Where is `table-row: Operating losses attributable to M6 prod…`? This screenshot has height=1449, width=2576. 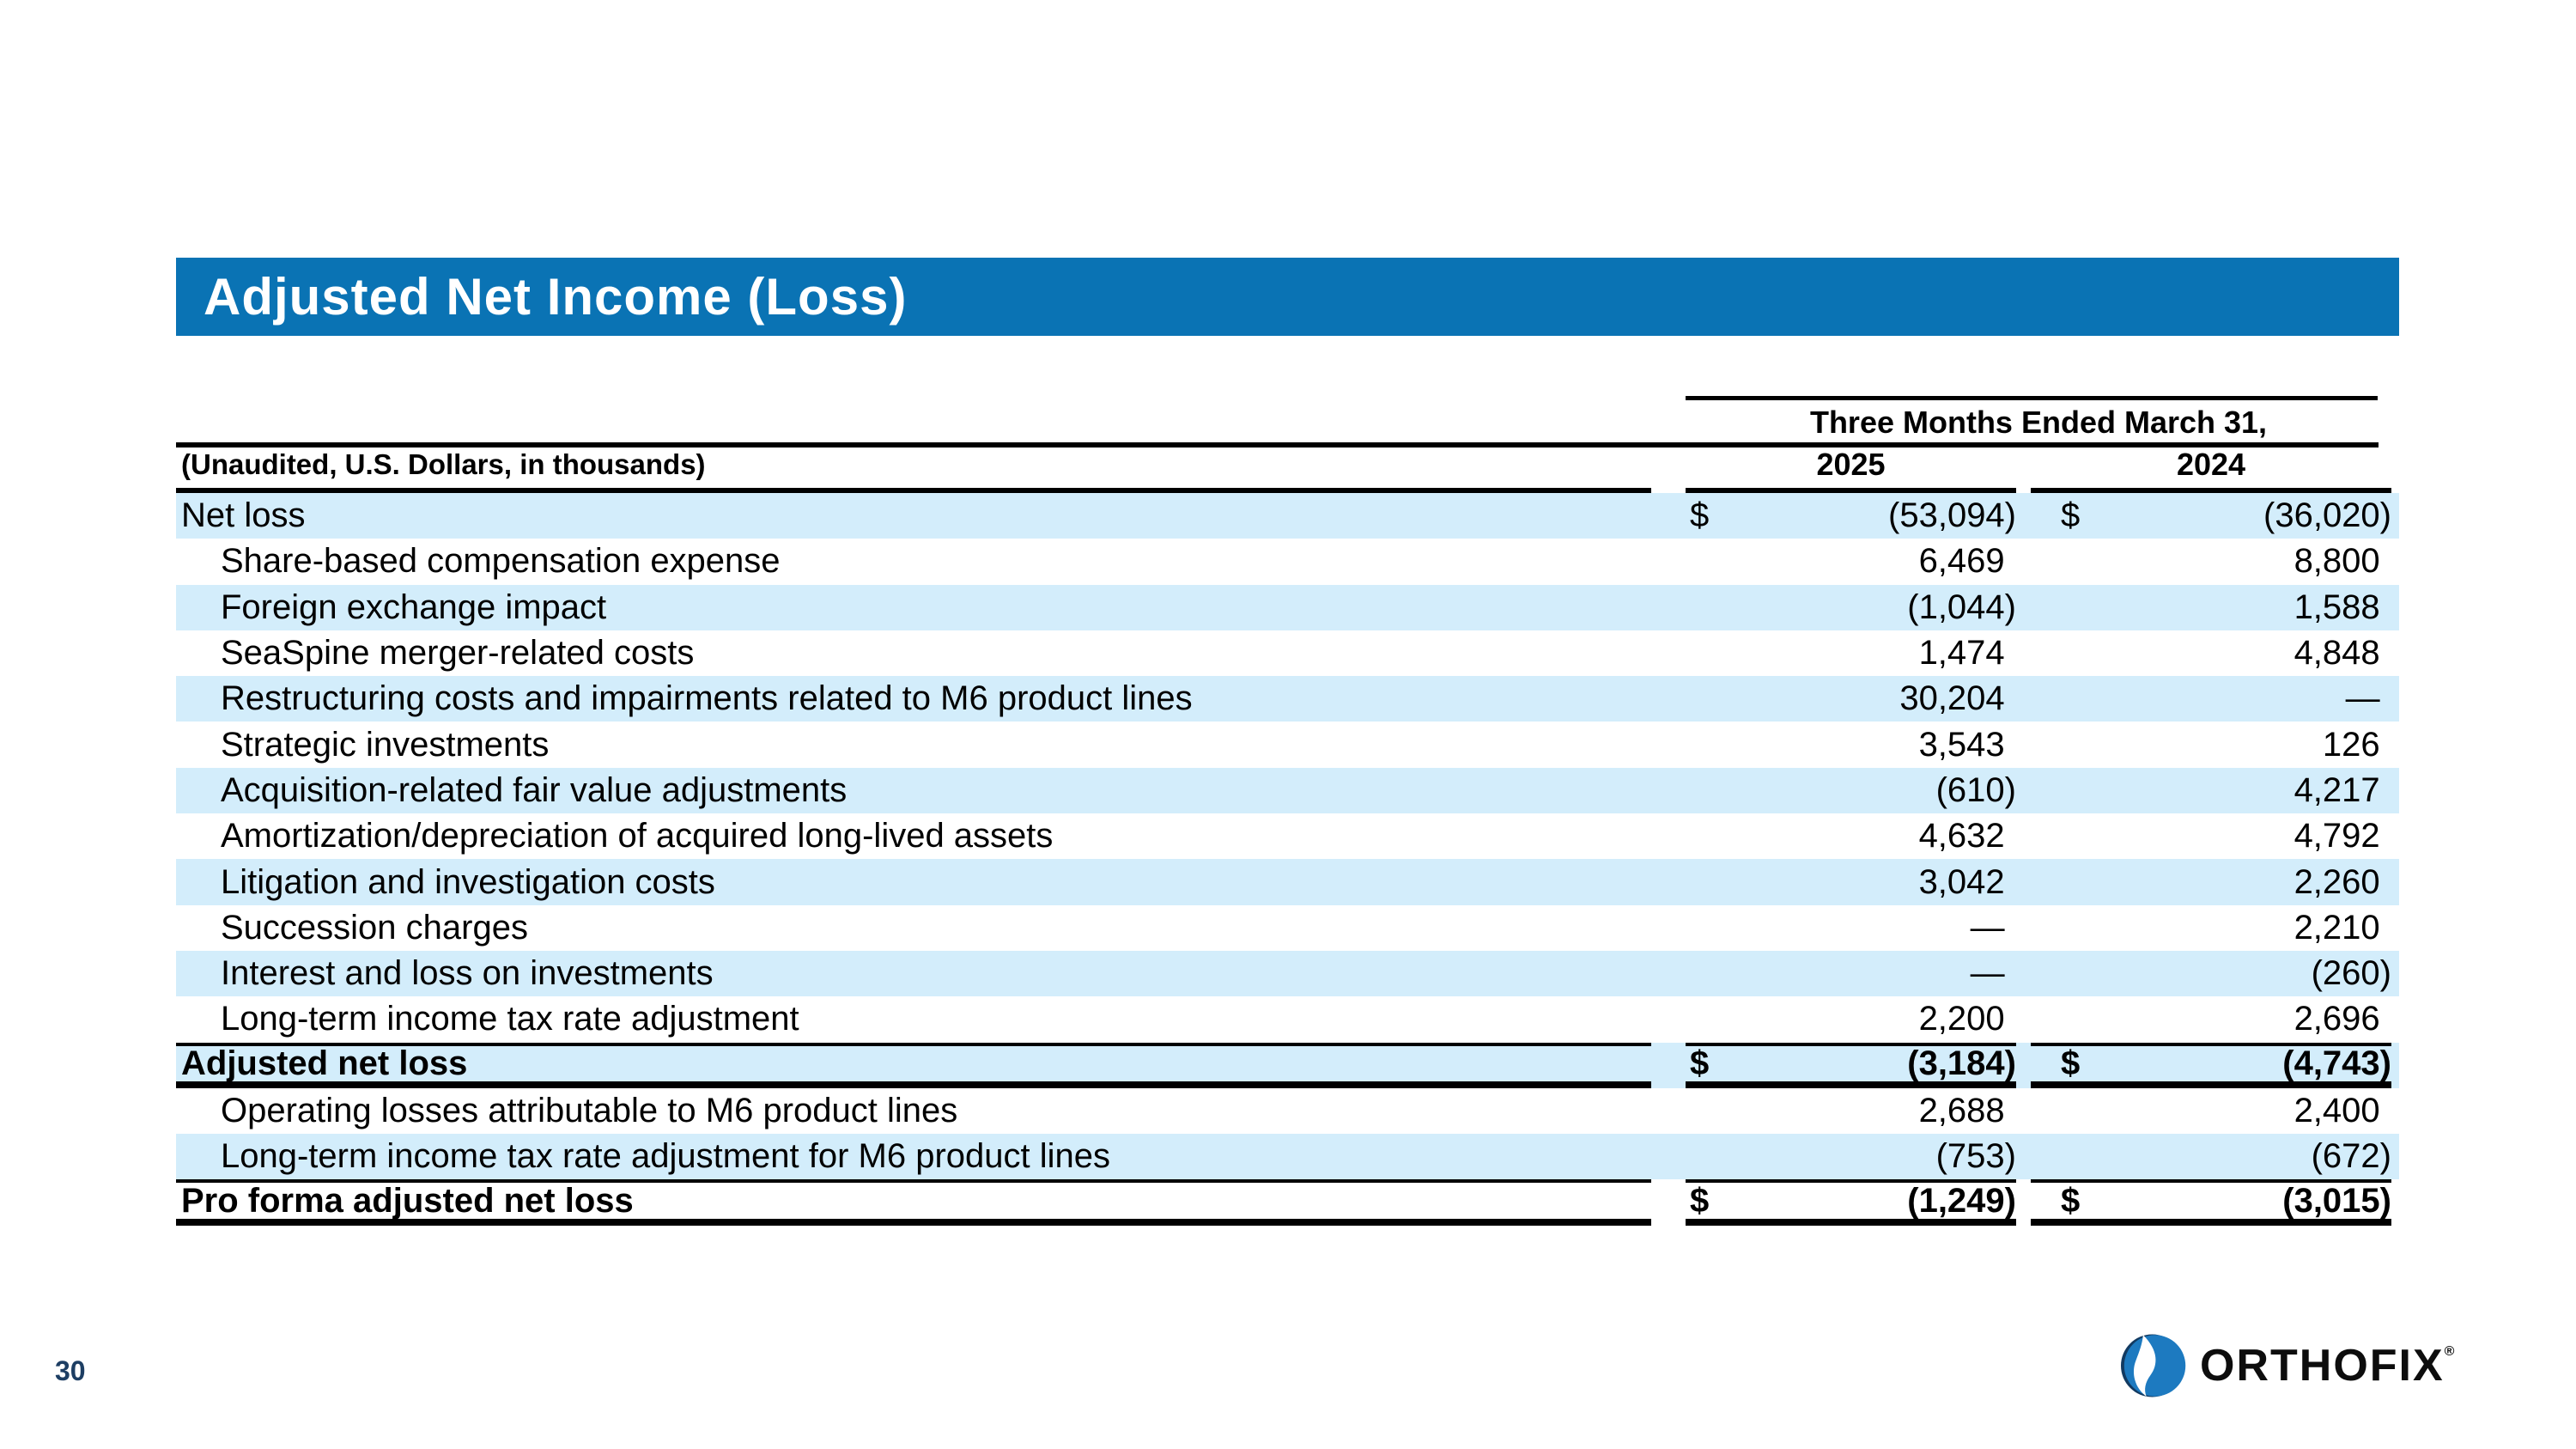
table-row: Operating losses attributable to M6 prod… is located at coordinates (1287, 1111).